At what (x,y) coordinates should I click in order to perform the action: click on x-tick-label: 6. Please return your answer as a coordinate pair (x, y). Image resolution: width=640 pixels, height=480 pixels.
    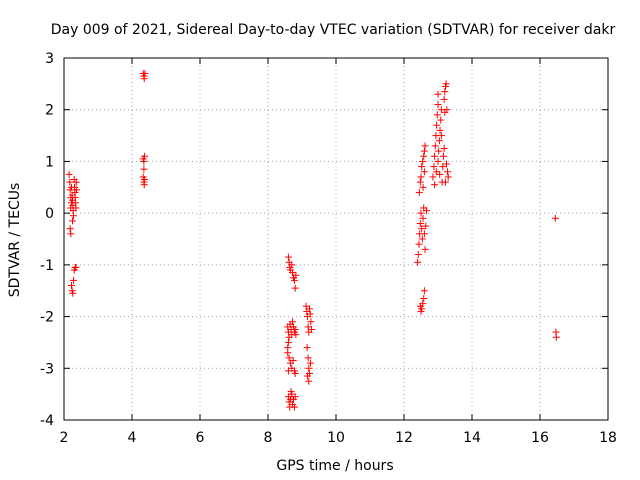
    Looking at the image, I should click on (200, 438).